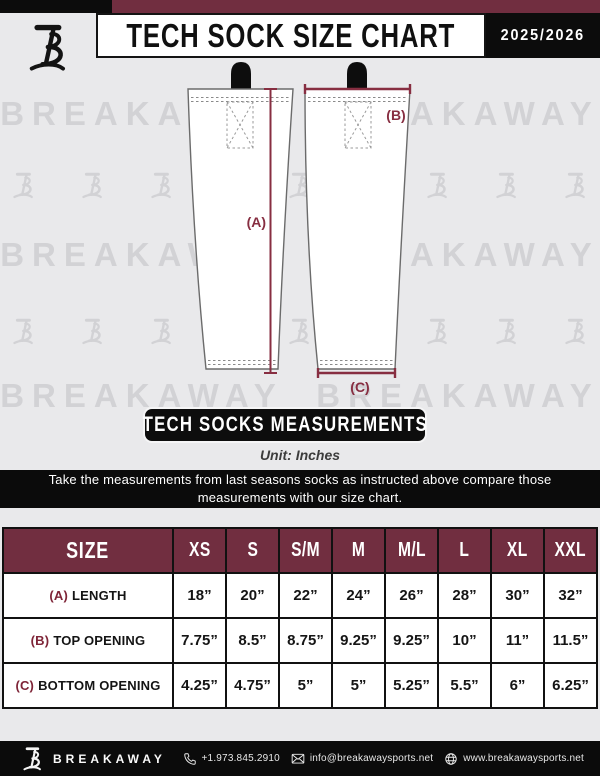 The height and width of the screenshot is (776, 600). Describe the element at coordinates (517, 640) in the screenshot. I see `table-cell: 11”` at that location.